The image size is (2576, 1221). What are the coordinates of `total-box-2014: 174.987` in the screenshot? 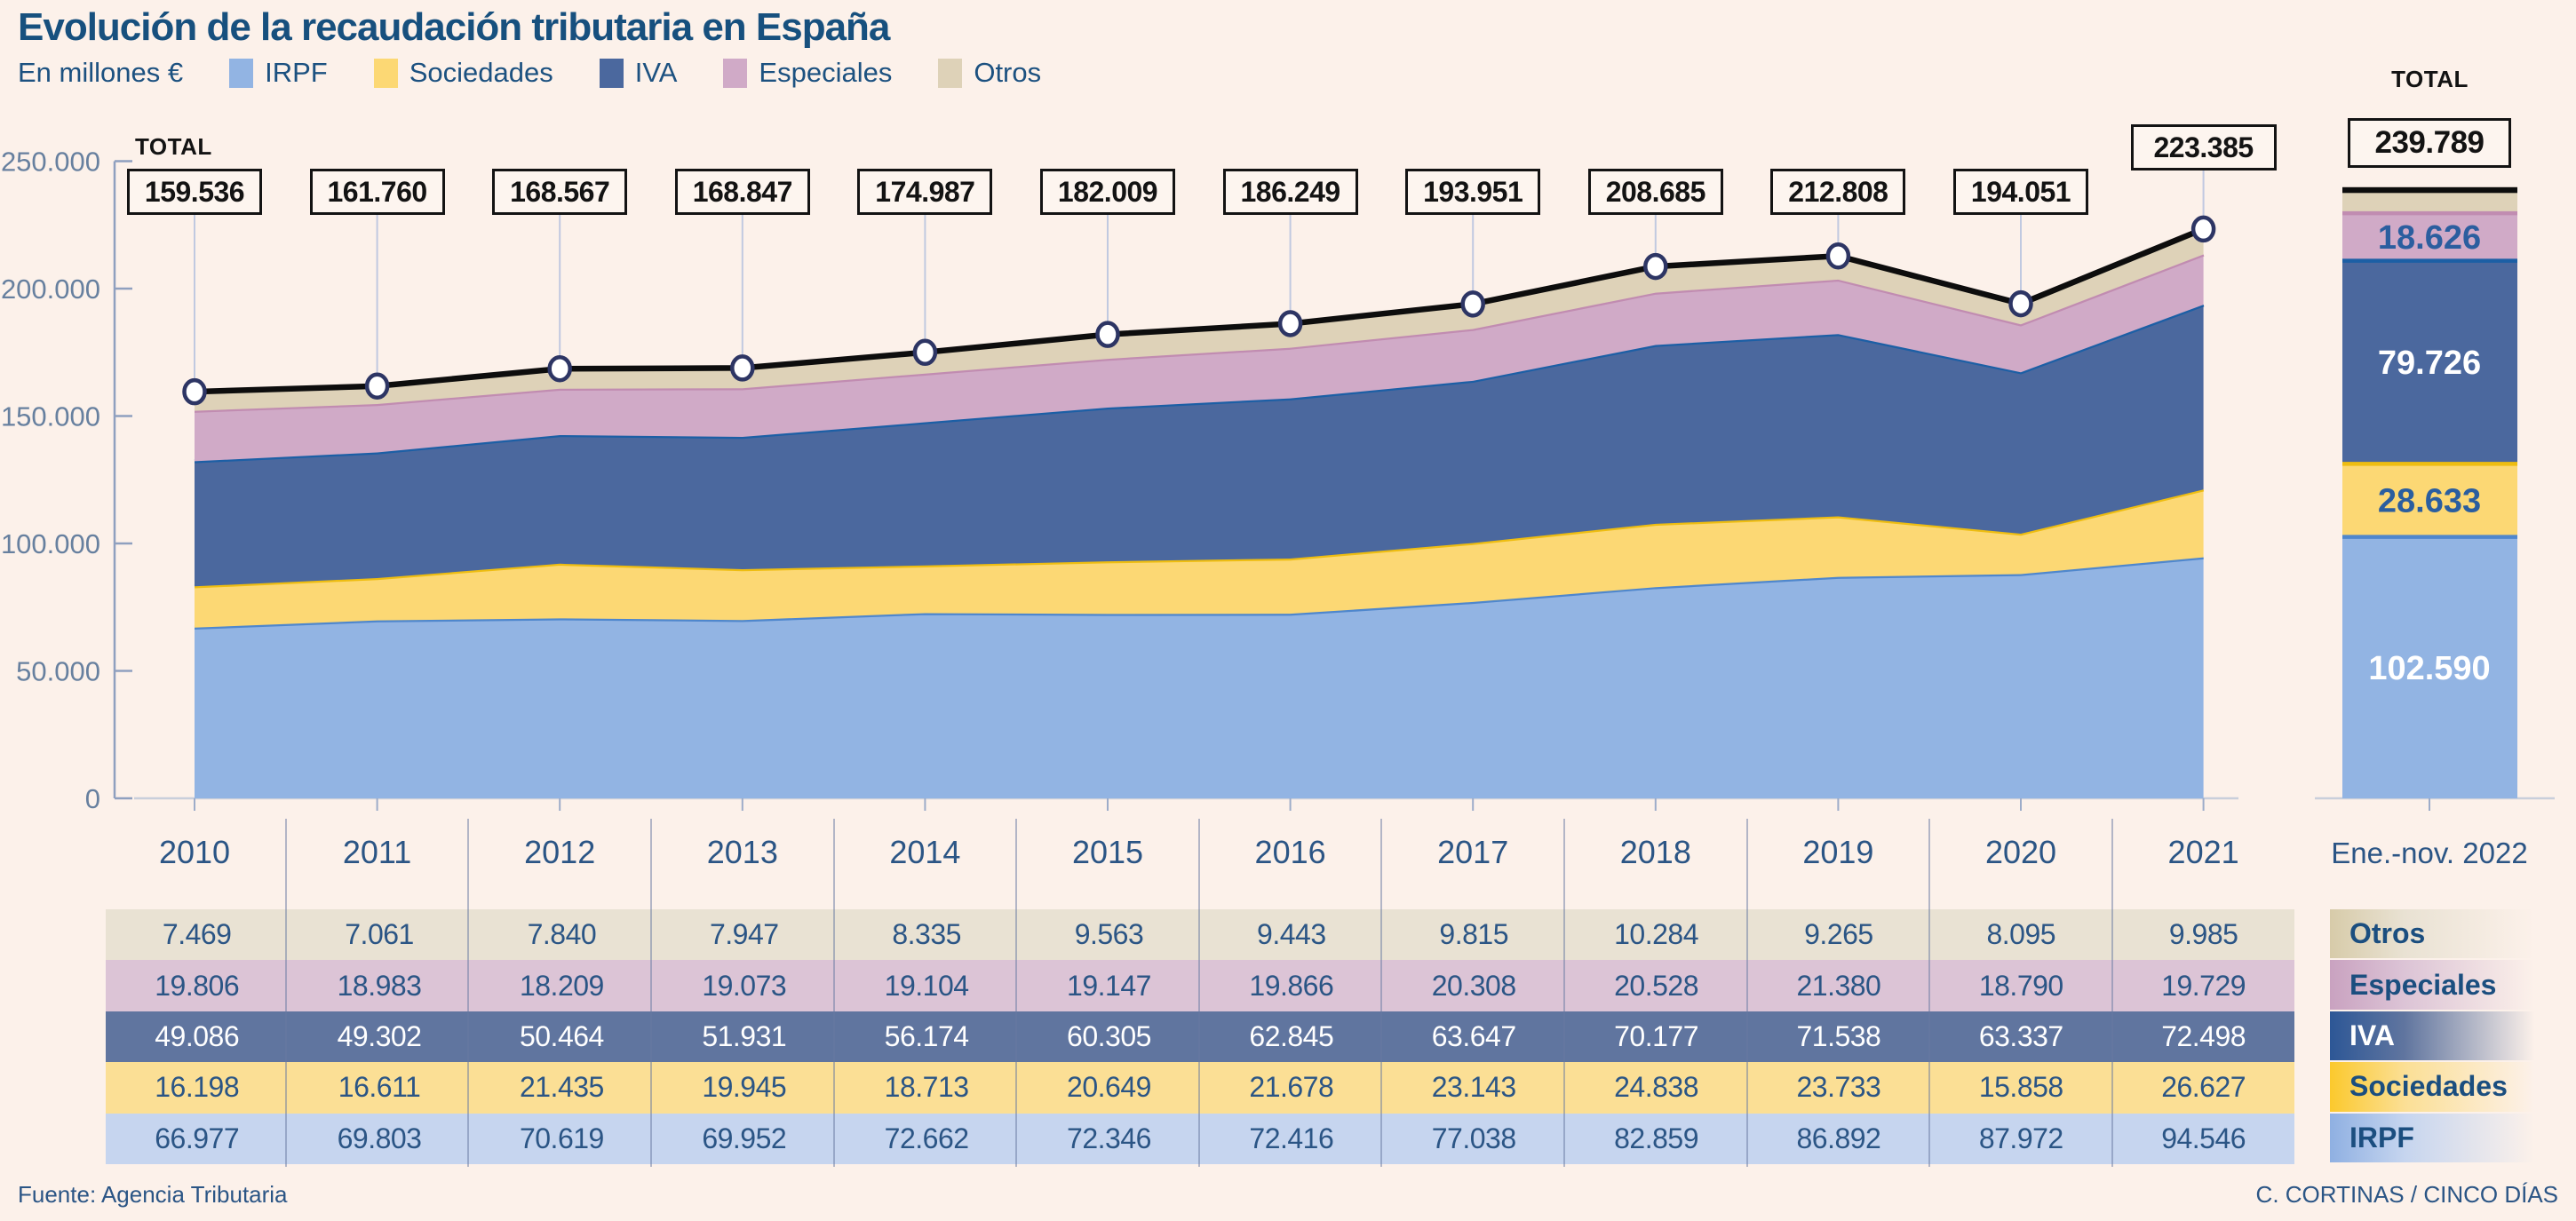 It's located at (925, 192).